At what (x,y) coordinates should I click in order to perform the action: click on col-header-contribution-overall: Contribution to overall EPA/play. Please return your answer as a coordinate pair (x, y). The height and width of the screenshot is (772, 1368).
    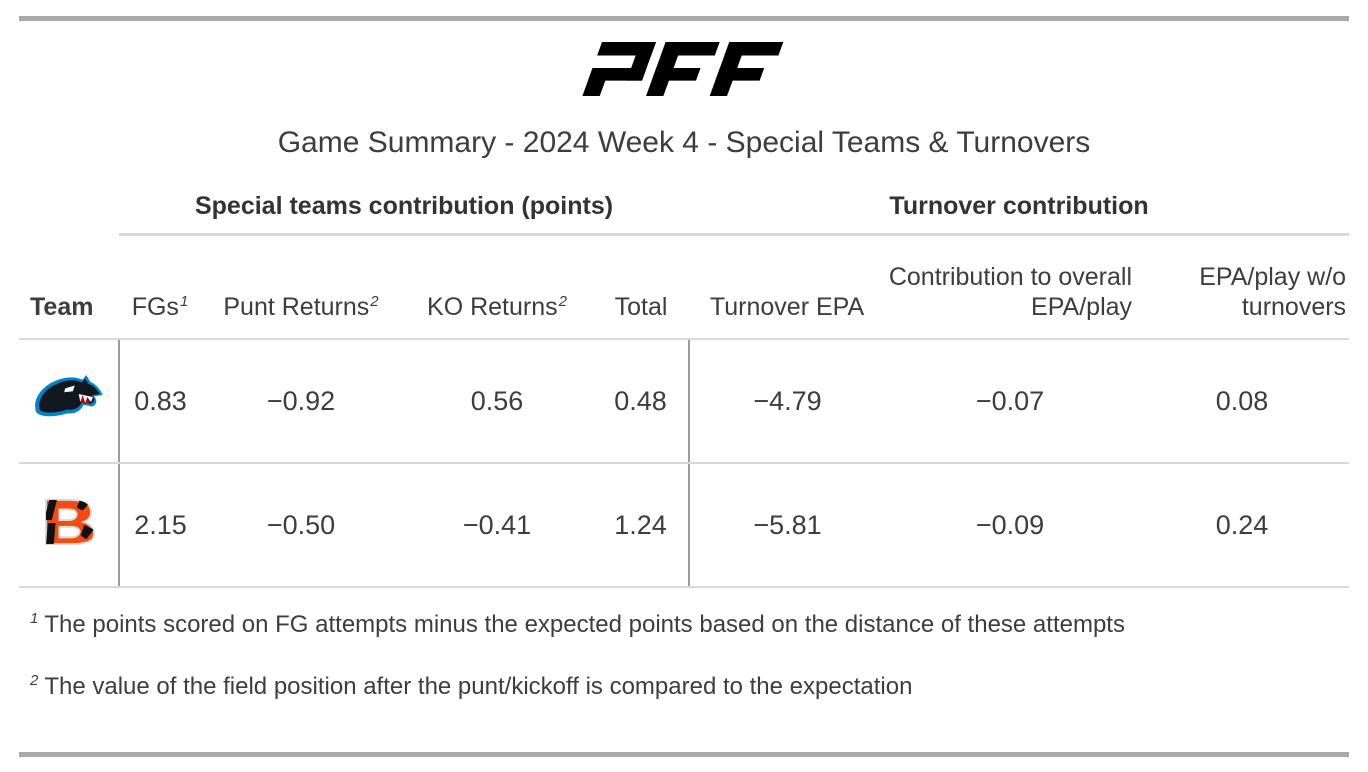
    Looking at the image, I should click on (1010, 287).